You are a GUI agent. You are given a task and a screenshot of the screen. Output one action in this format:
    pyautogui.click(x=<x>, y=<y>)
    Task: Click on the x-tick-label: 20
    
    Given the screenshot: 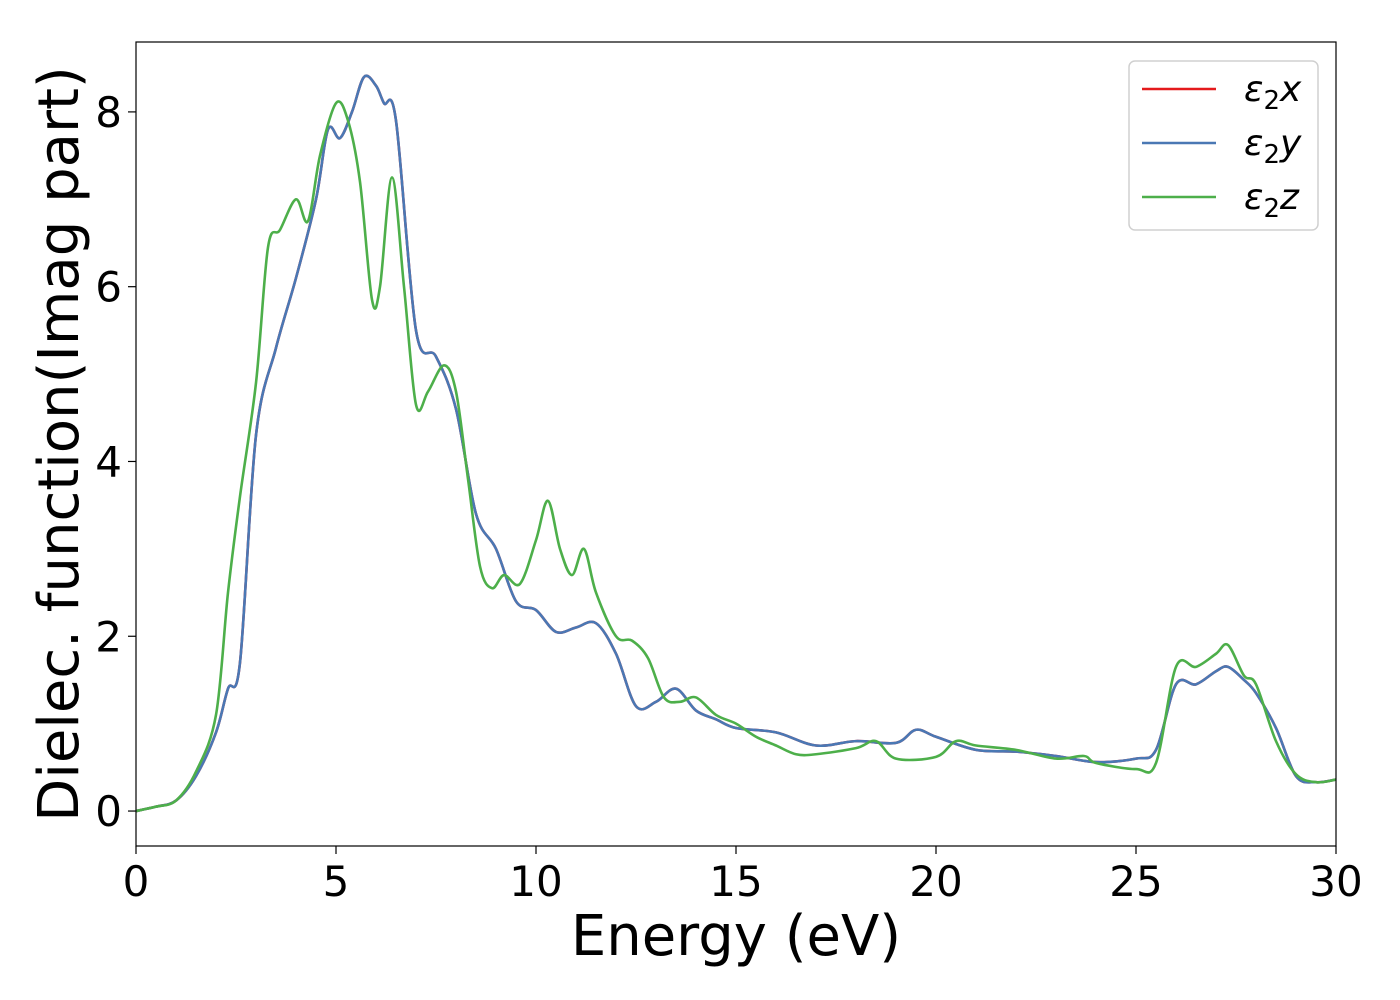 What is the action you would take?
    pyautogui.click(x=935, y=881)
    